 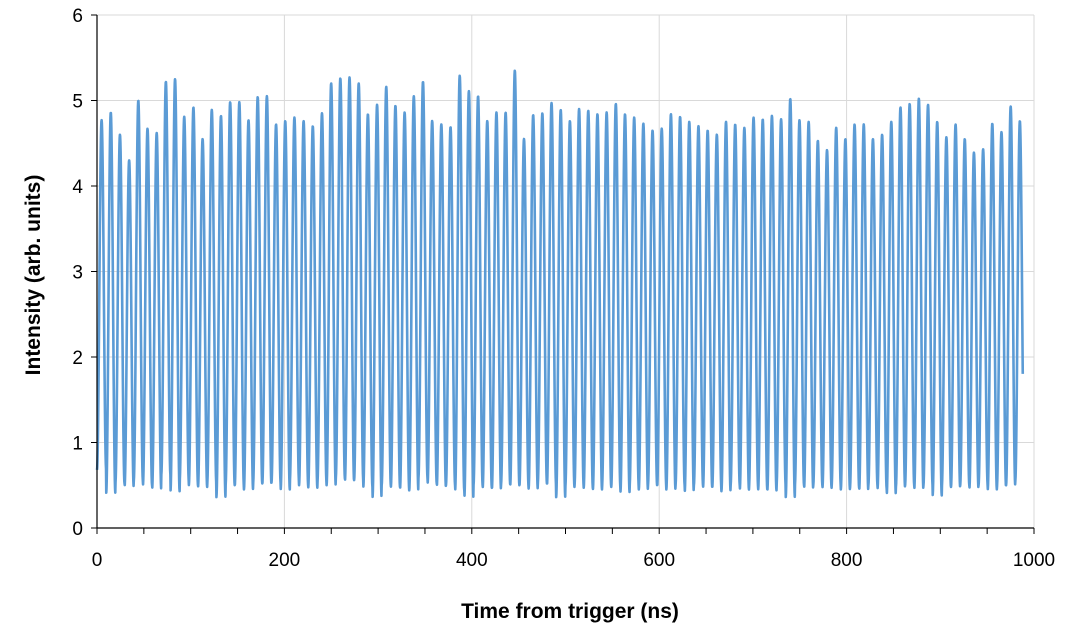 What do you see at coordinates (77, 529) in the screenshot?
I see `y-tick-label: 0` at bounding box center [77, 529].